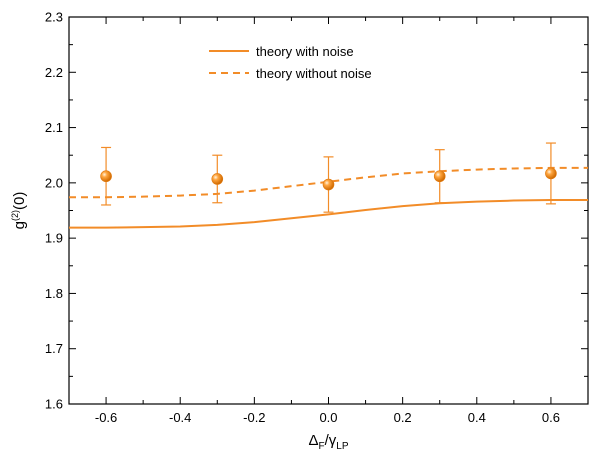 Image resolution: width=589 pixels, height=458 pixels. I want to click on series-line-without-noise, so click(328, 182).